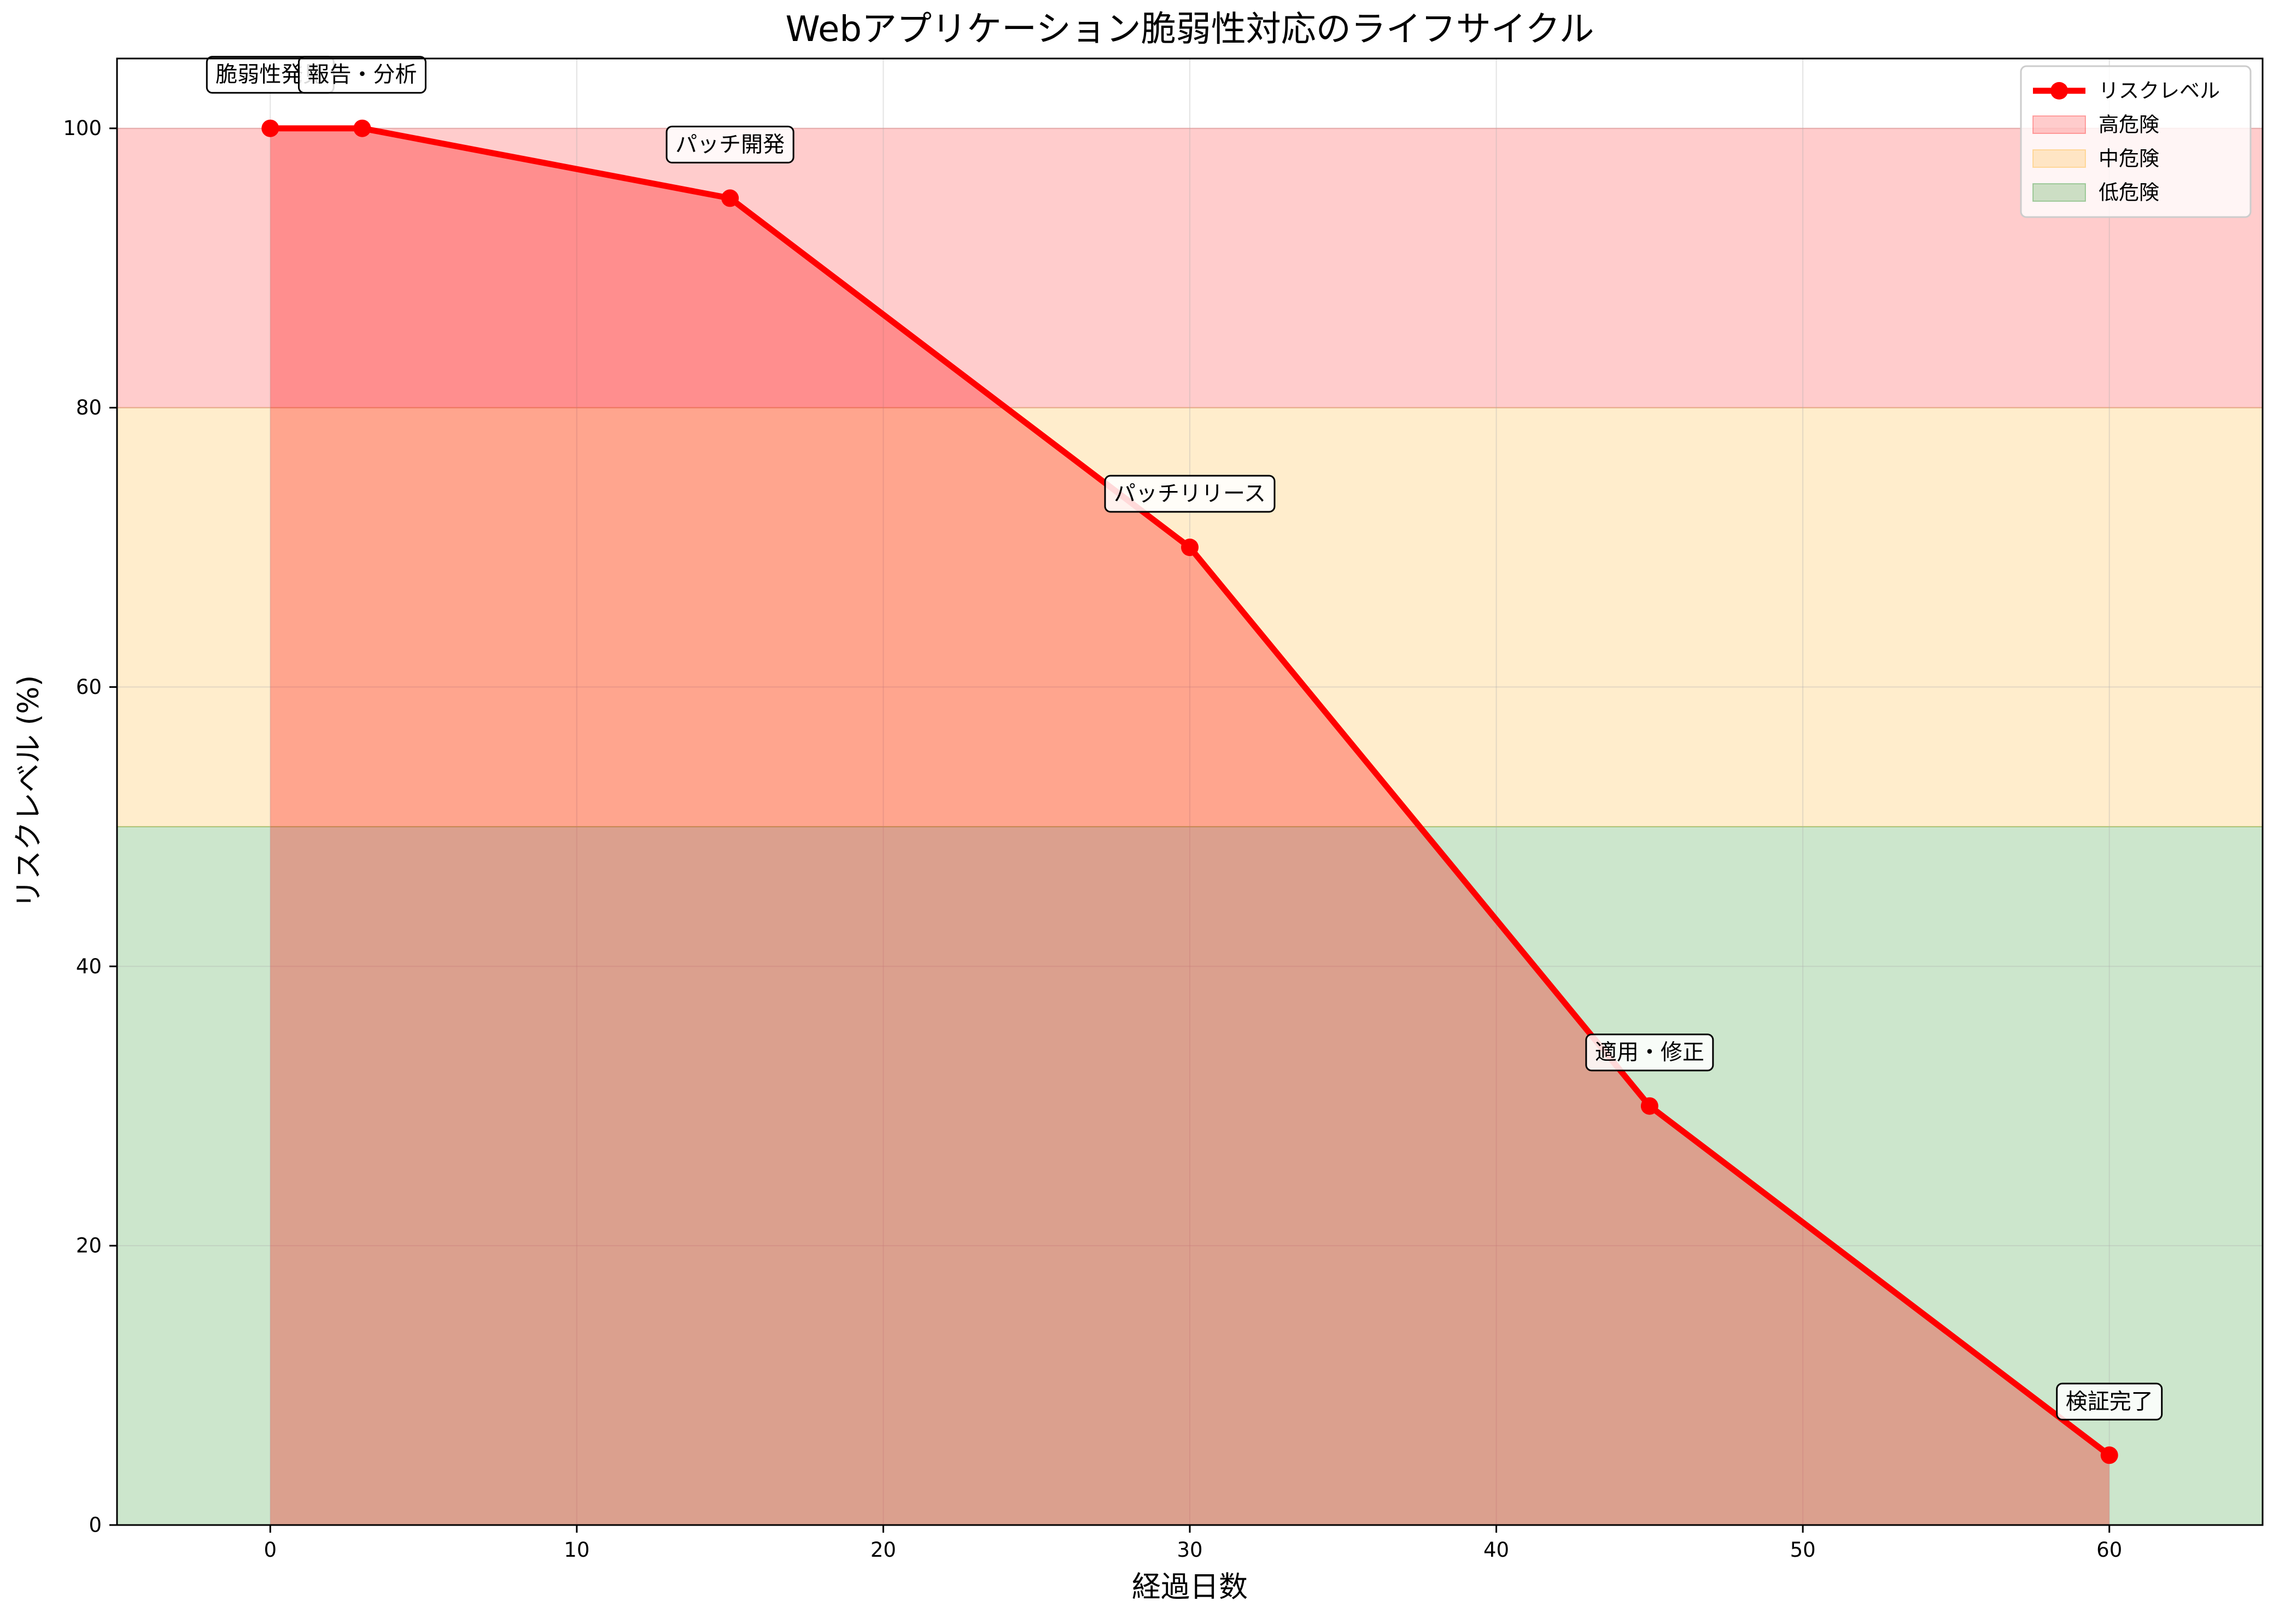 The image size is (2279, 1624). What do you see at coordinates (2095, 193) in the screenshot?
I see `legend-item-3: 低危険` at bounding box center [2095, 193].